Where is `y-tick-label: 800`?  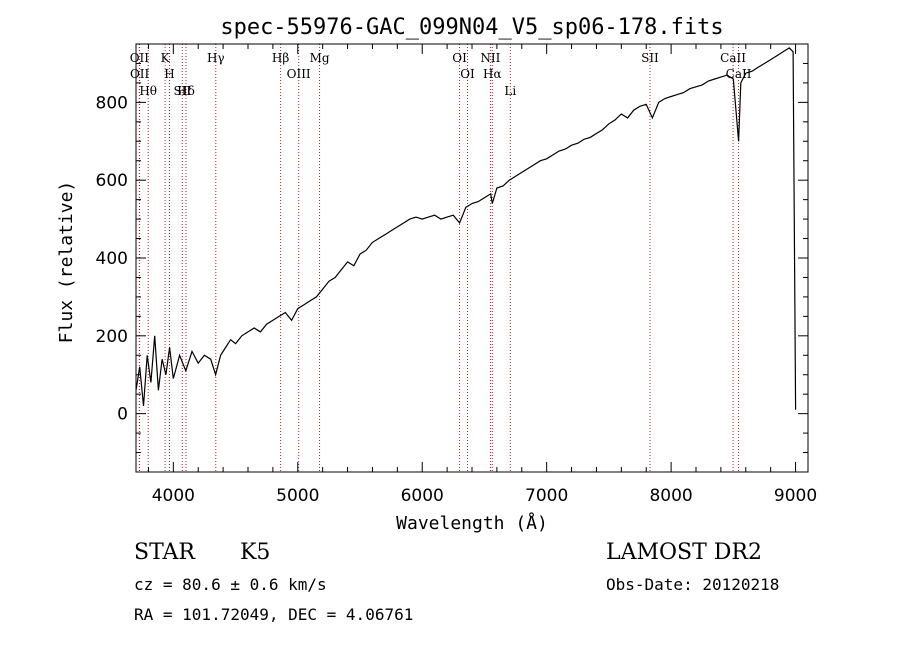
y-tick-label: 800 is located at coordinates (112, 103).